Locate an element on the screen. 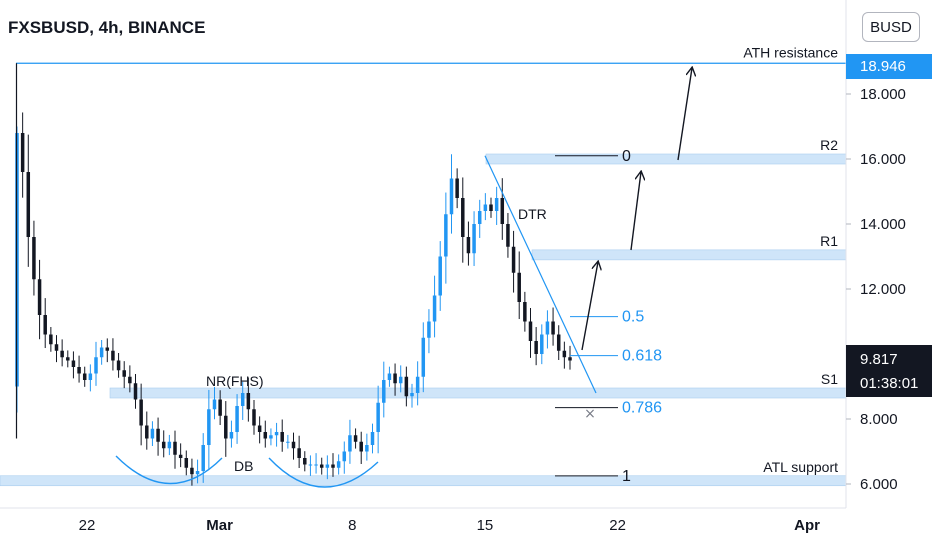 The height and width of the screenshot is (550, 932). level-zone-r1 is located at coordinates (689, 255).